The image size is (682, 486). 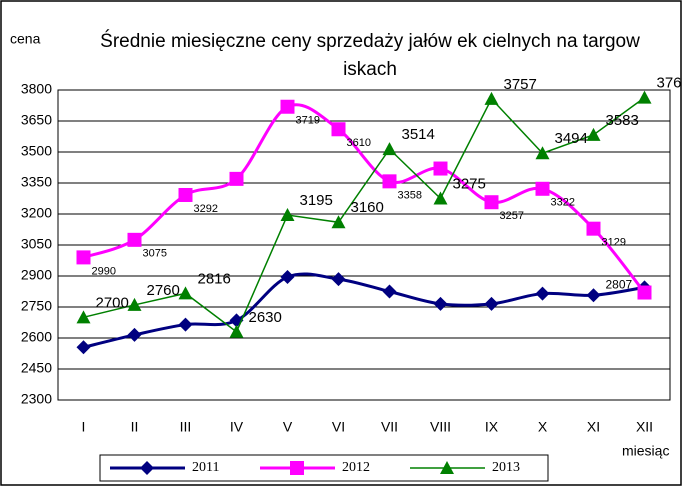 What do you see at coordinates (288, 427) in the screenshot?
I see `x-tick-label: V` at bounding box center [288, 427].